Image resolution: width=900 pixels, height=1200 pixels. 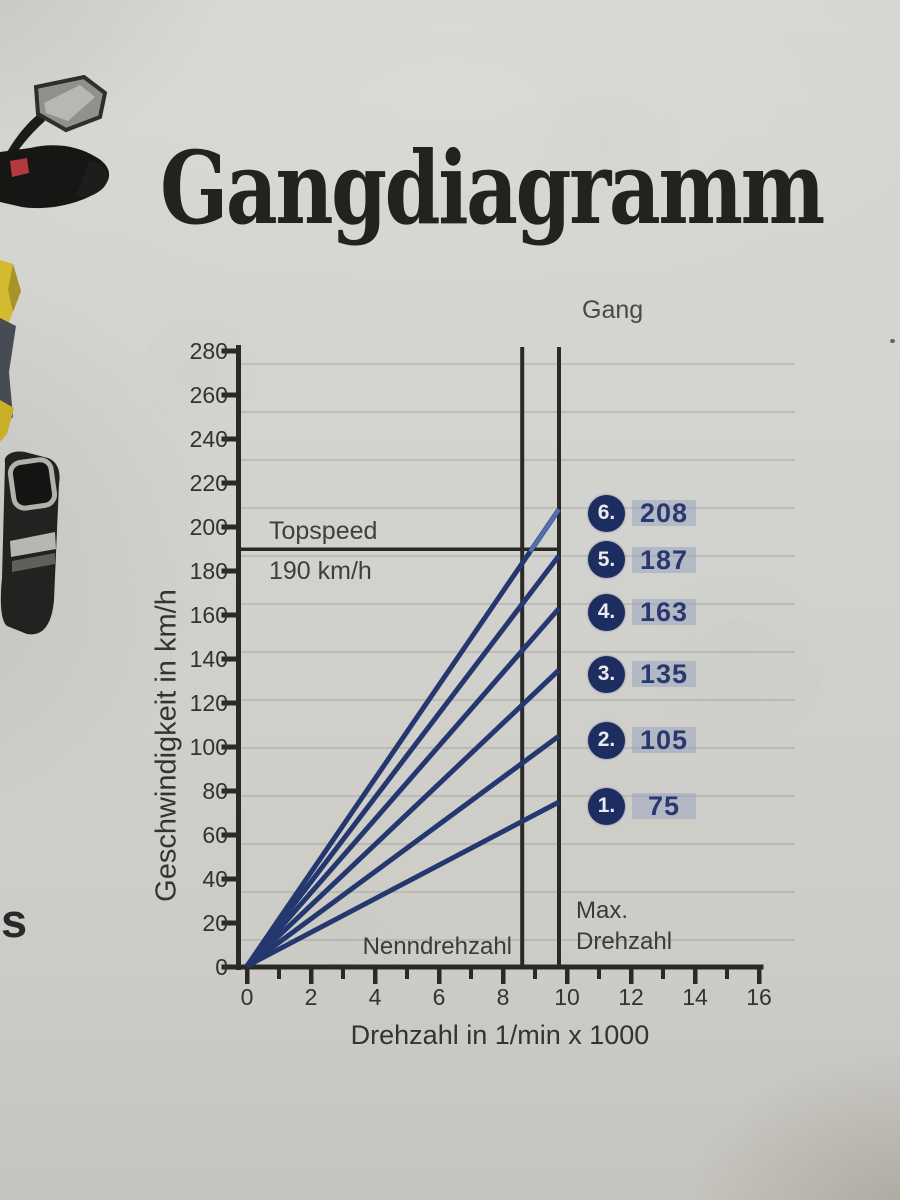 What do you see at coordinates (664, 674) in the screenshot?
I see `gear-3-highlight-band` at bounding box center [664, 674].